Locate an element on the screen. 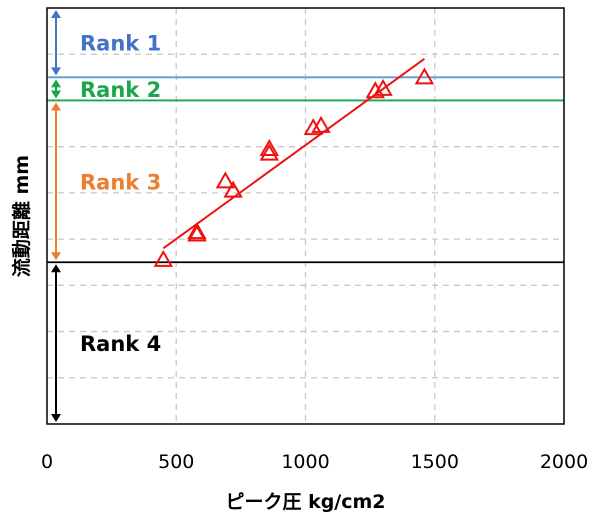 This screenshot has height=517, width=598. rank-label: Rank 3 is located at coordinates (120, 182).